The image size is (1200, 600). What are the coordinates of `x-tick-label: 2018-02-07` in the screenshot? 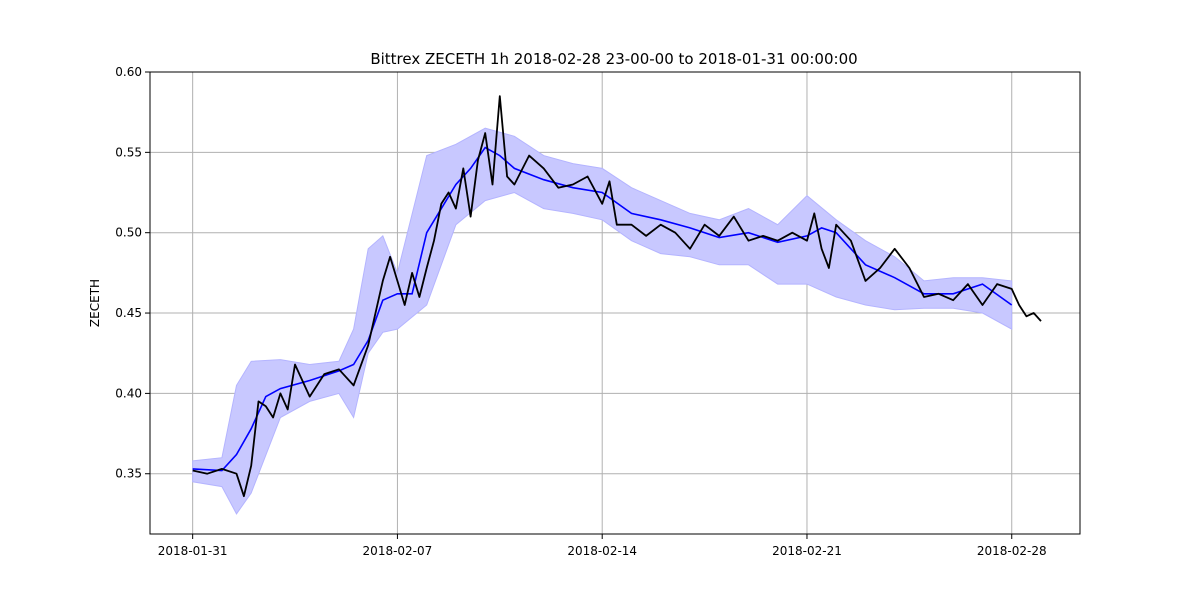 It's located at (398, 551).